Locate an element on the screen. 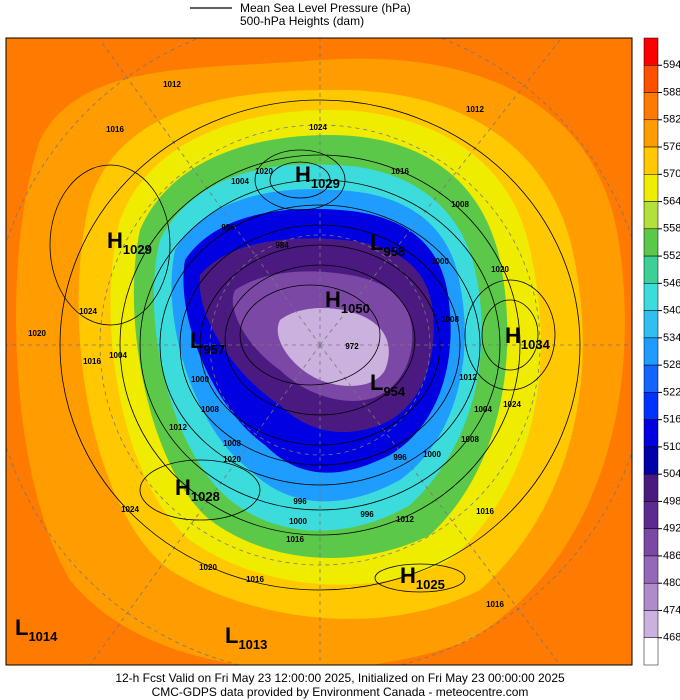 This screenshot has width=680, height=700. colorbar-label: 546 is located at coordinates (671, 283).